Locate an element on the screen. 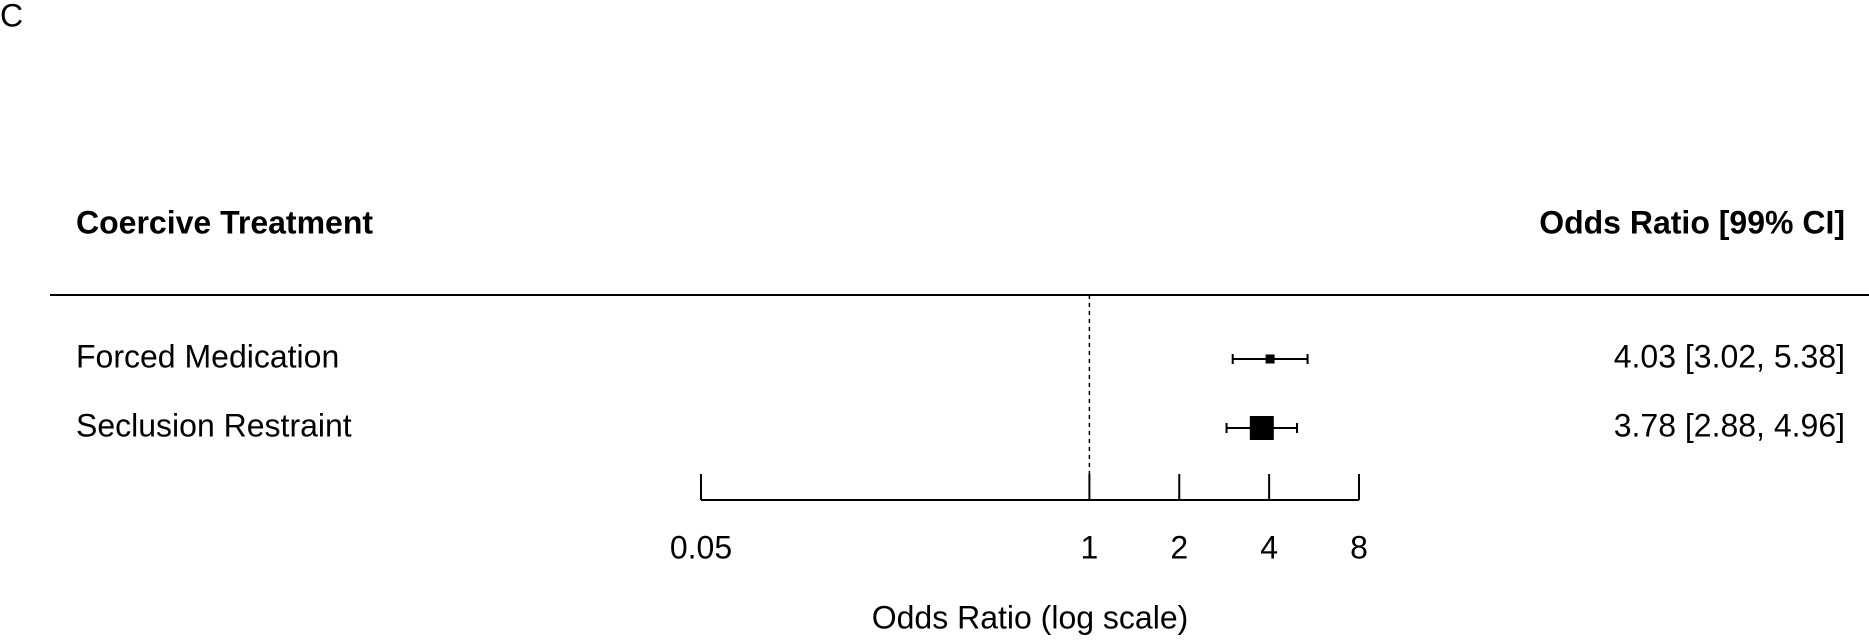  x-tick-label: 0.05 is located at coordinates (701, 547).